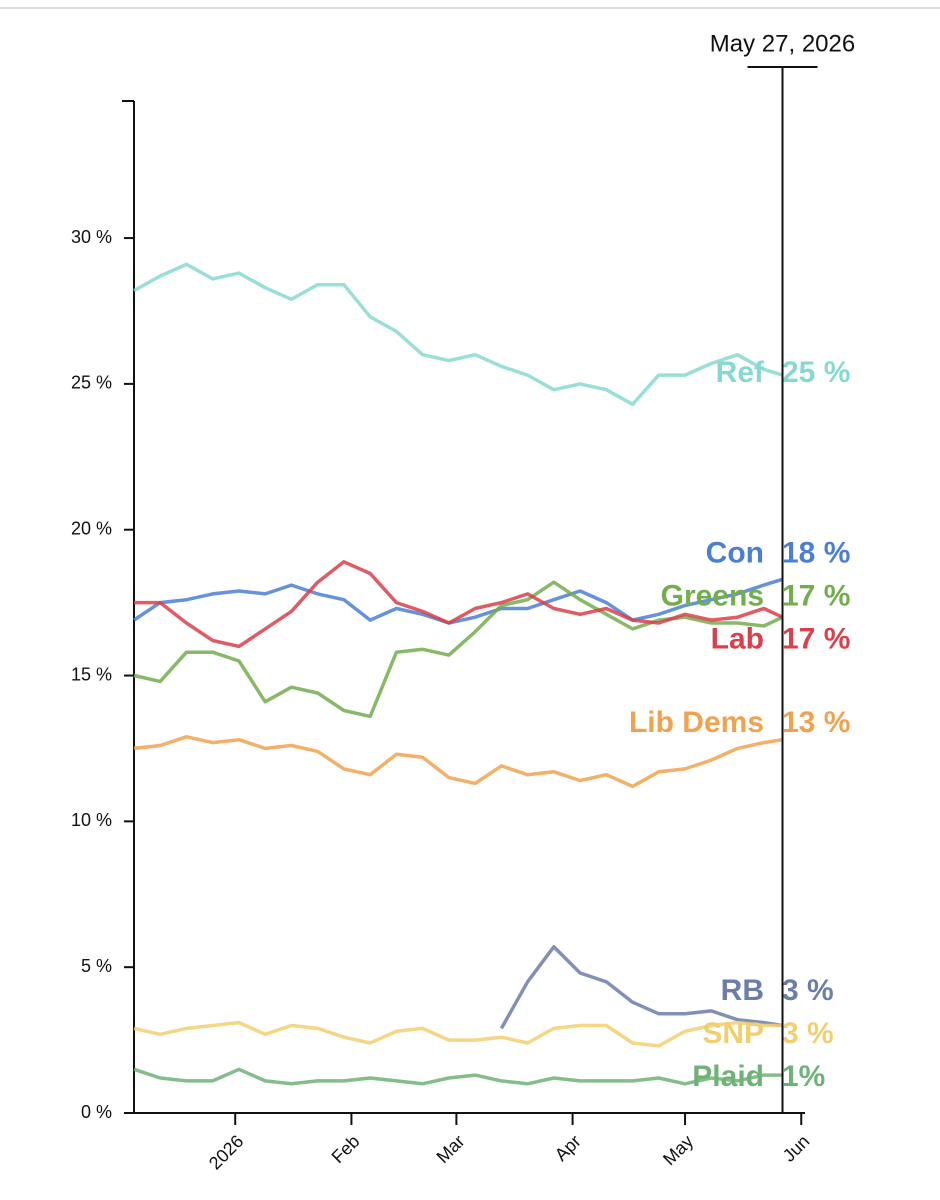 The width and height of the screenshot is (940, 1200). I want to click on x-tick-label: 2026, so click(226, 1152).